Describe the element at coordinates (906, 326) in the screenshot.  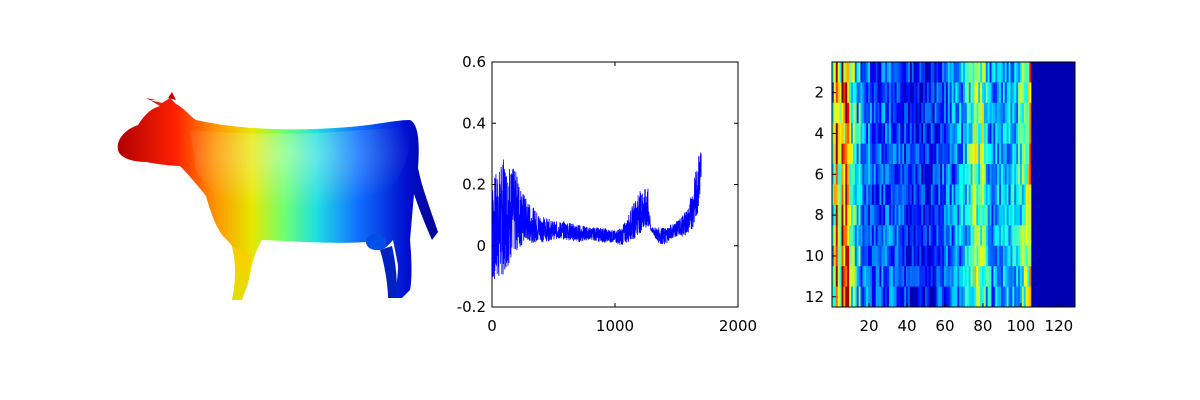
I see `heat-xtick-label: 40` at that location.